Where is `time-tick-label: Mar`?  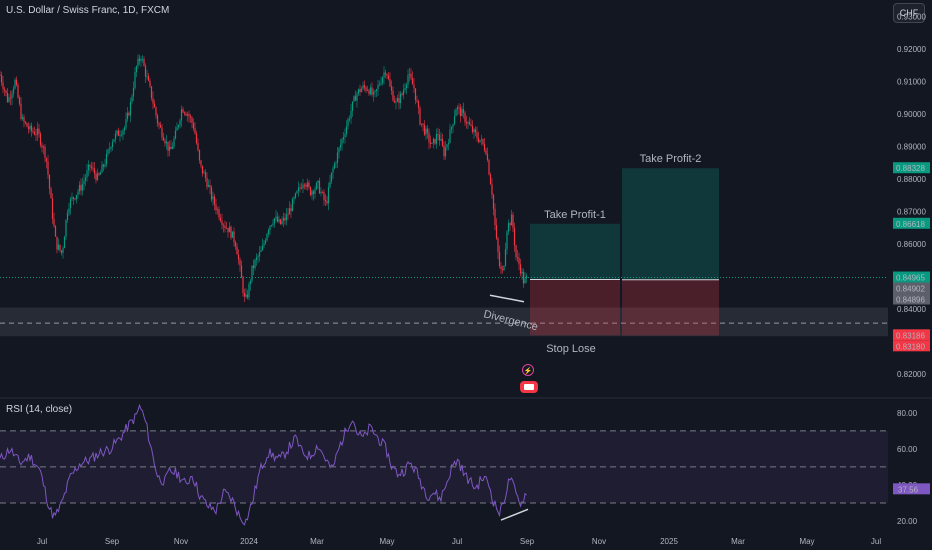 time-tick-label: Mar is located at coordinates (738, 541).